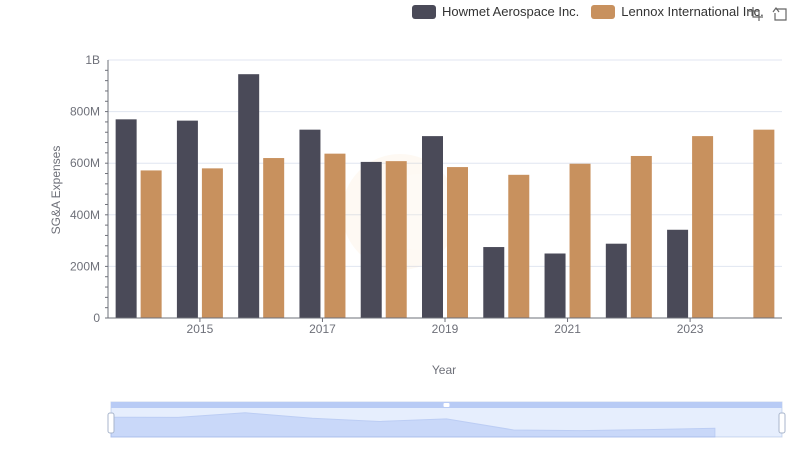 The image size is (800, 461). Describe the element at coordinates (424, 11) in the screenshot. I see `legend-swatch-howmet` at that location.